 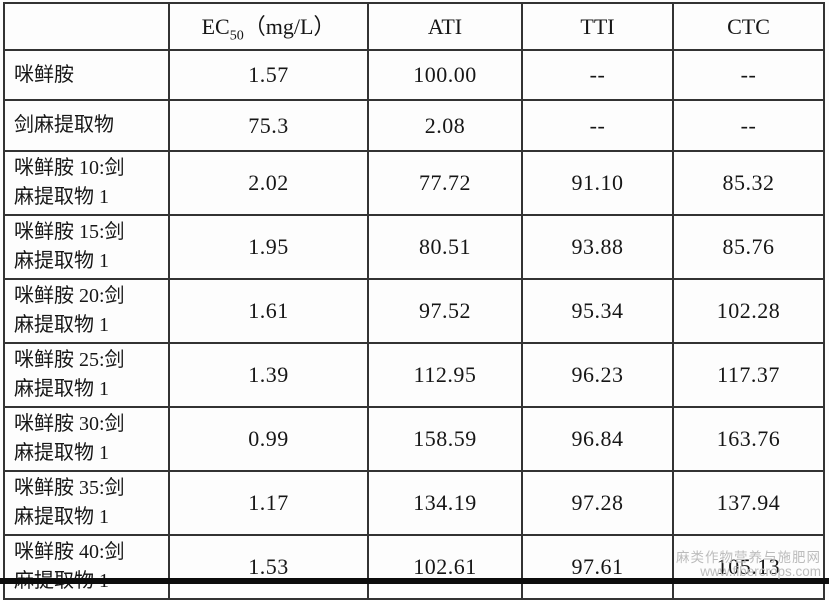 What do you see at coordinates (236, 35) in the screenshot?
I see `ec50-subscript: 50` at bounding box center [236, 35].